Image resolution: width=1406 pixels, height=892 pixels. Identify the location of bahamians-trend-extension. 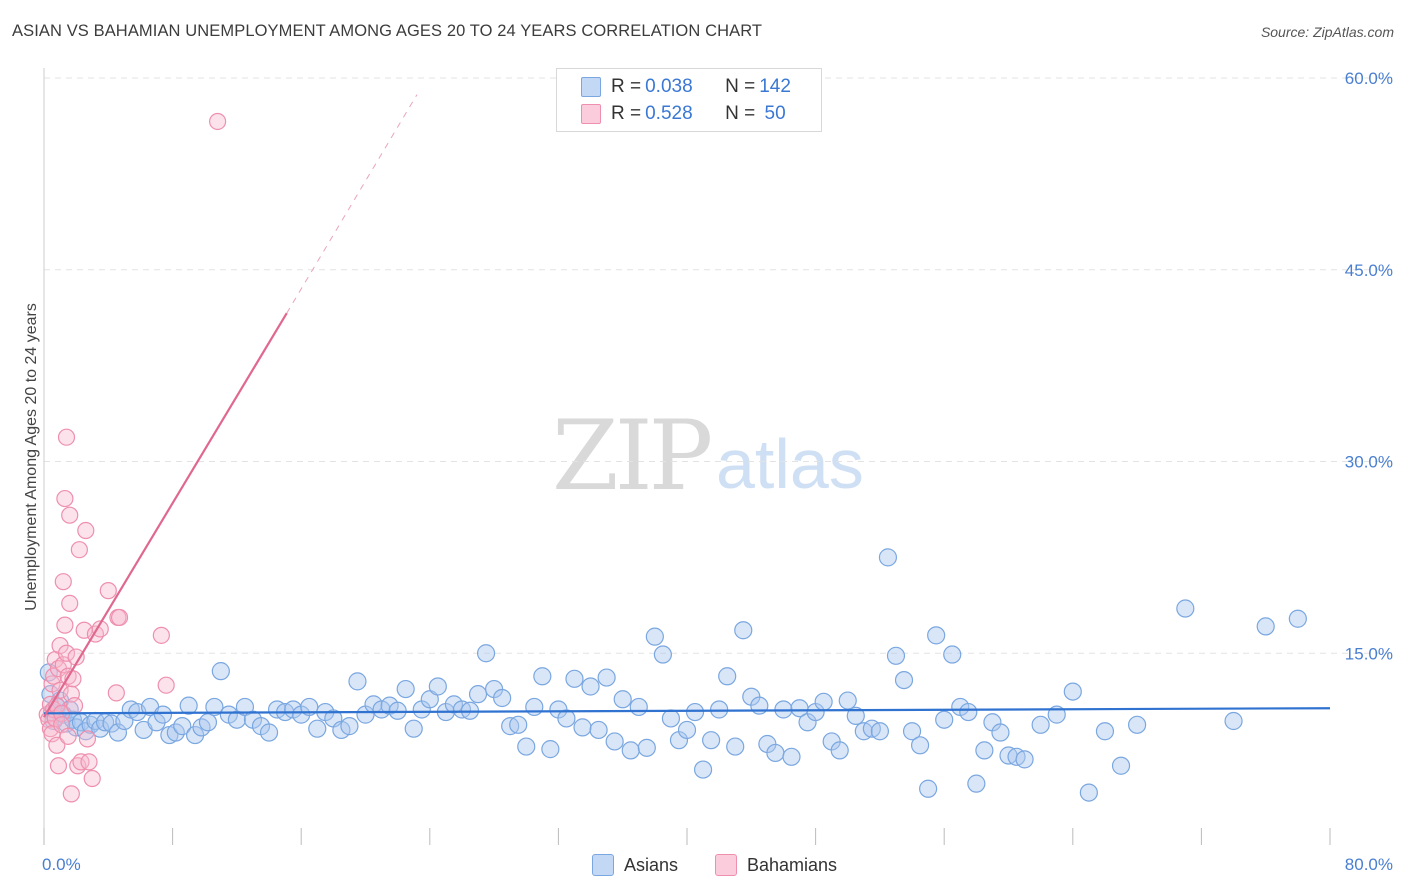
(352, 204).